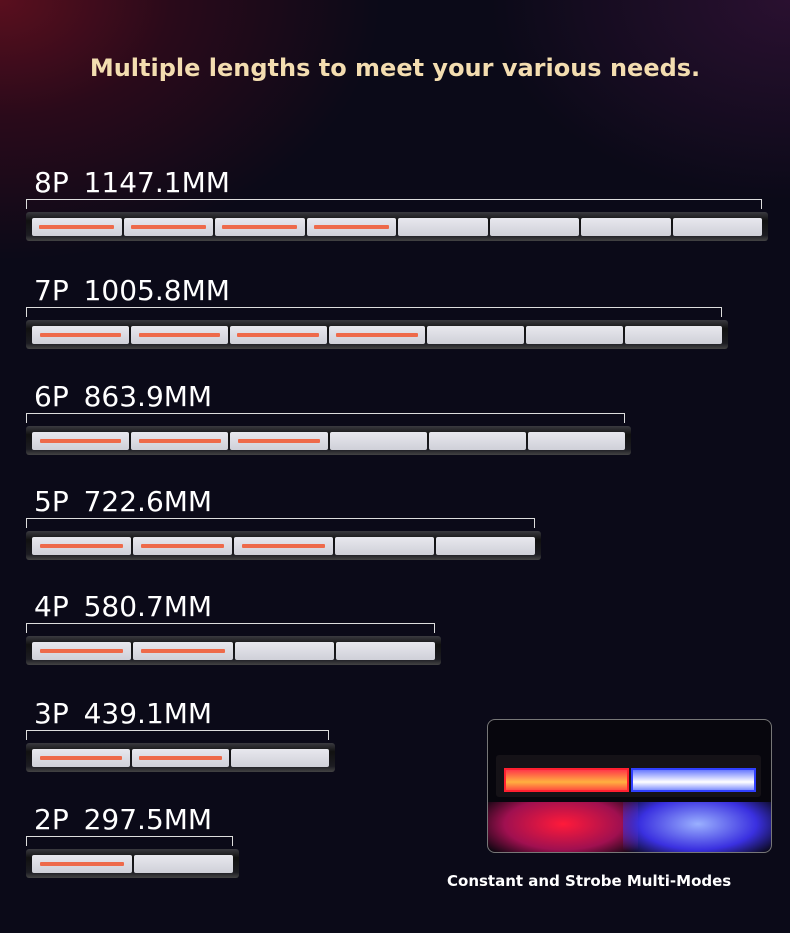  What do you see at coordinates (156, 182) in the screenshot?
I see `length: 1147.1MM` at bounding box center [156, 182].